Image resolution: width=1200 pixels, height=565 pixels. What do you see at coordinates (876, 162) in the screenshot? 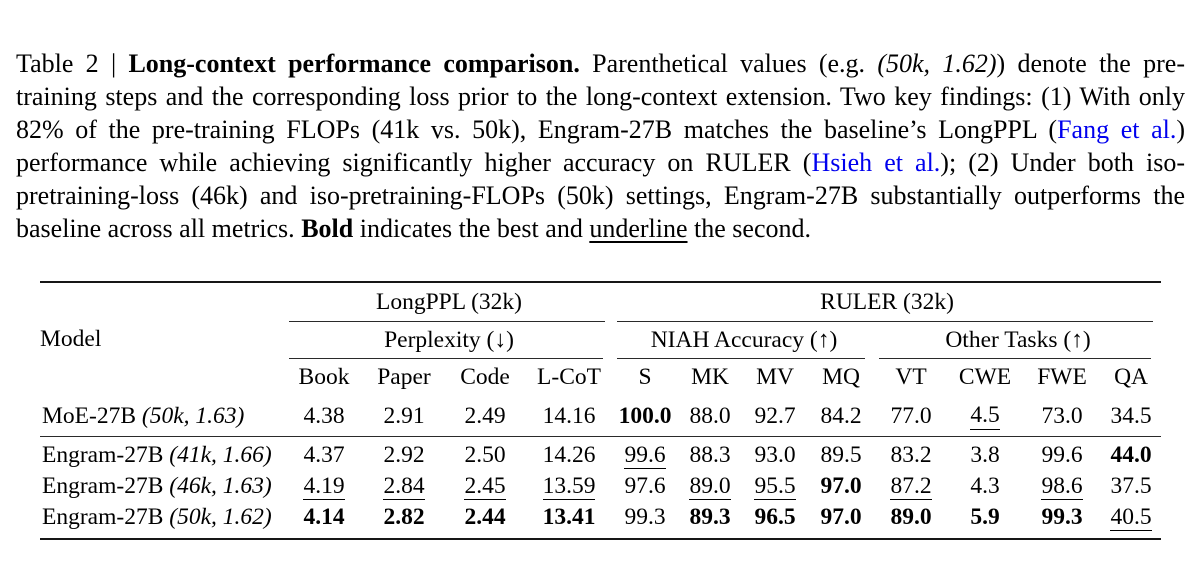
I see `citation-link: Hsieh et al.` at bounding box center [876, 162].